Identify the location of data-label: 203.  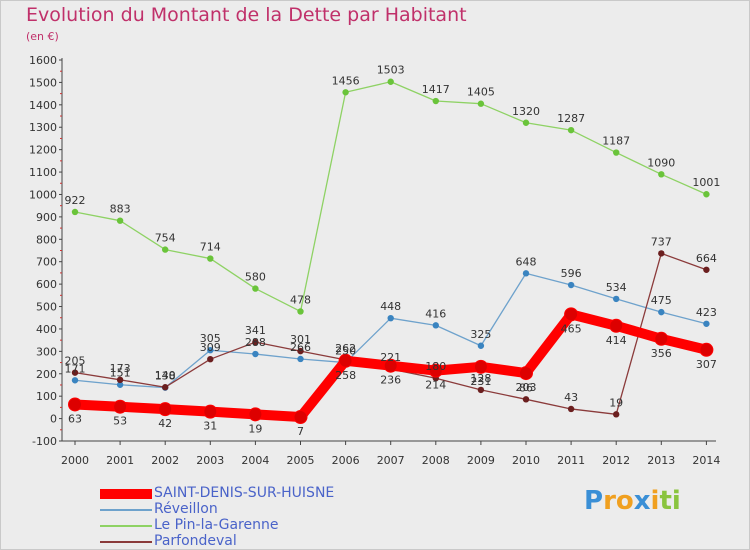
(526, 387).